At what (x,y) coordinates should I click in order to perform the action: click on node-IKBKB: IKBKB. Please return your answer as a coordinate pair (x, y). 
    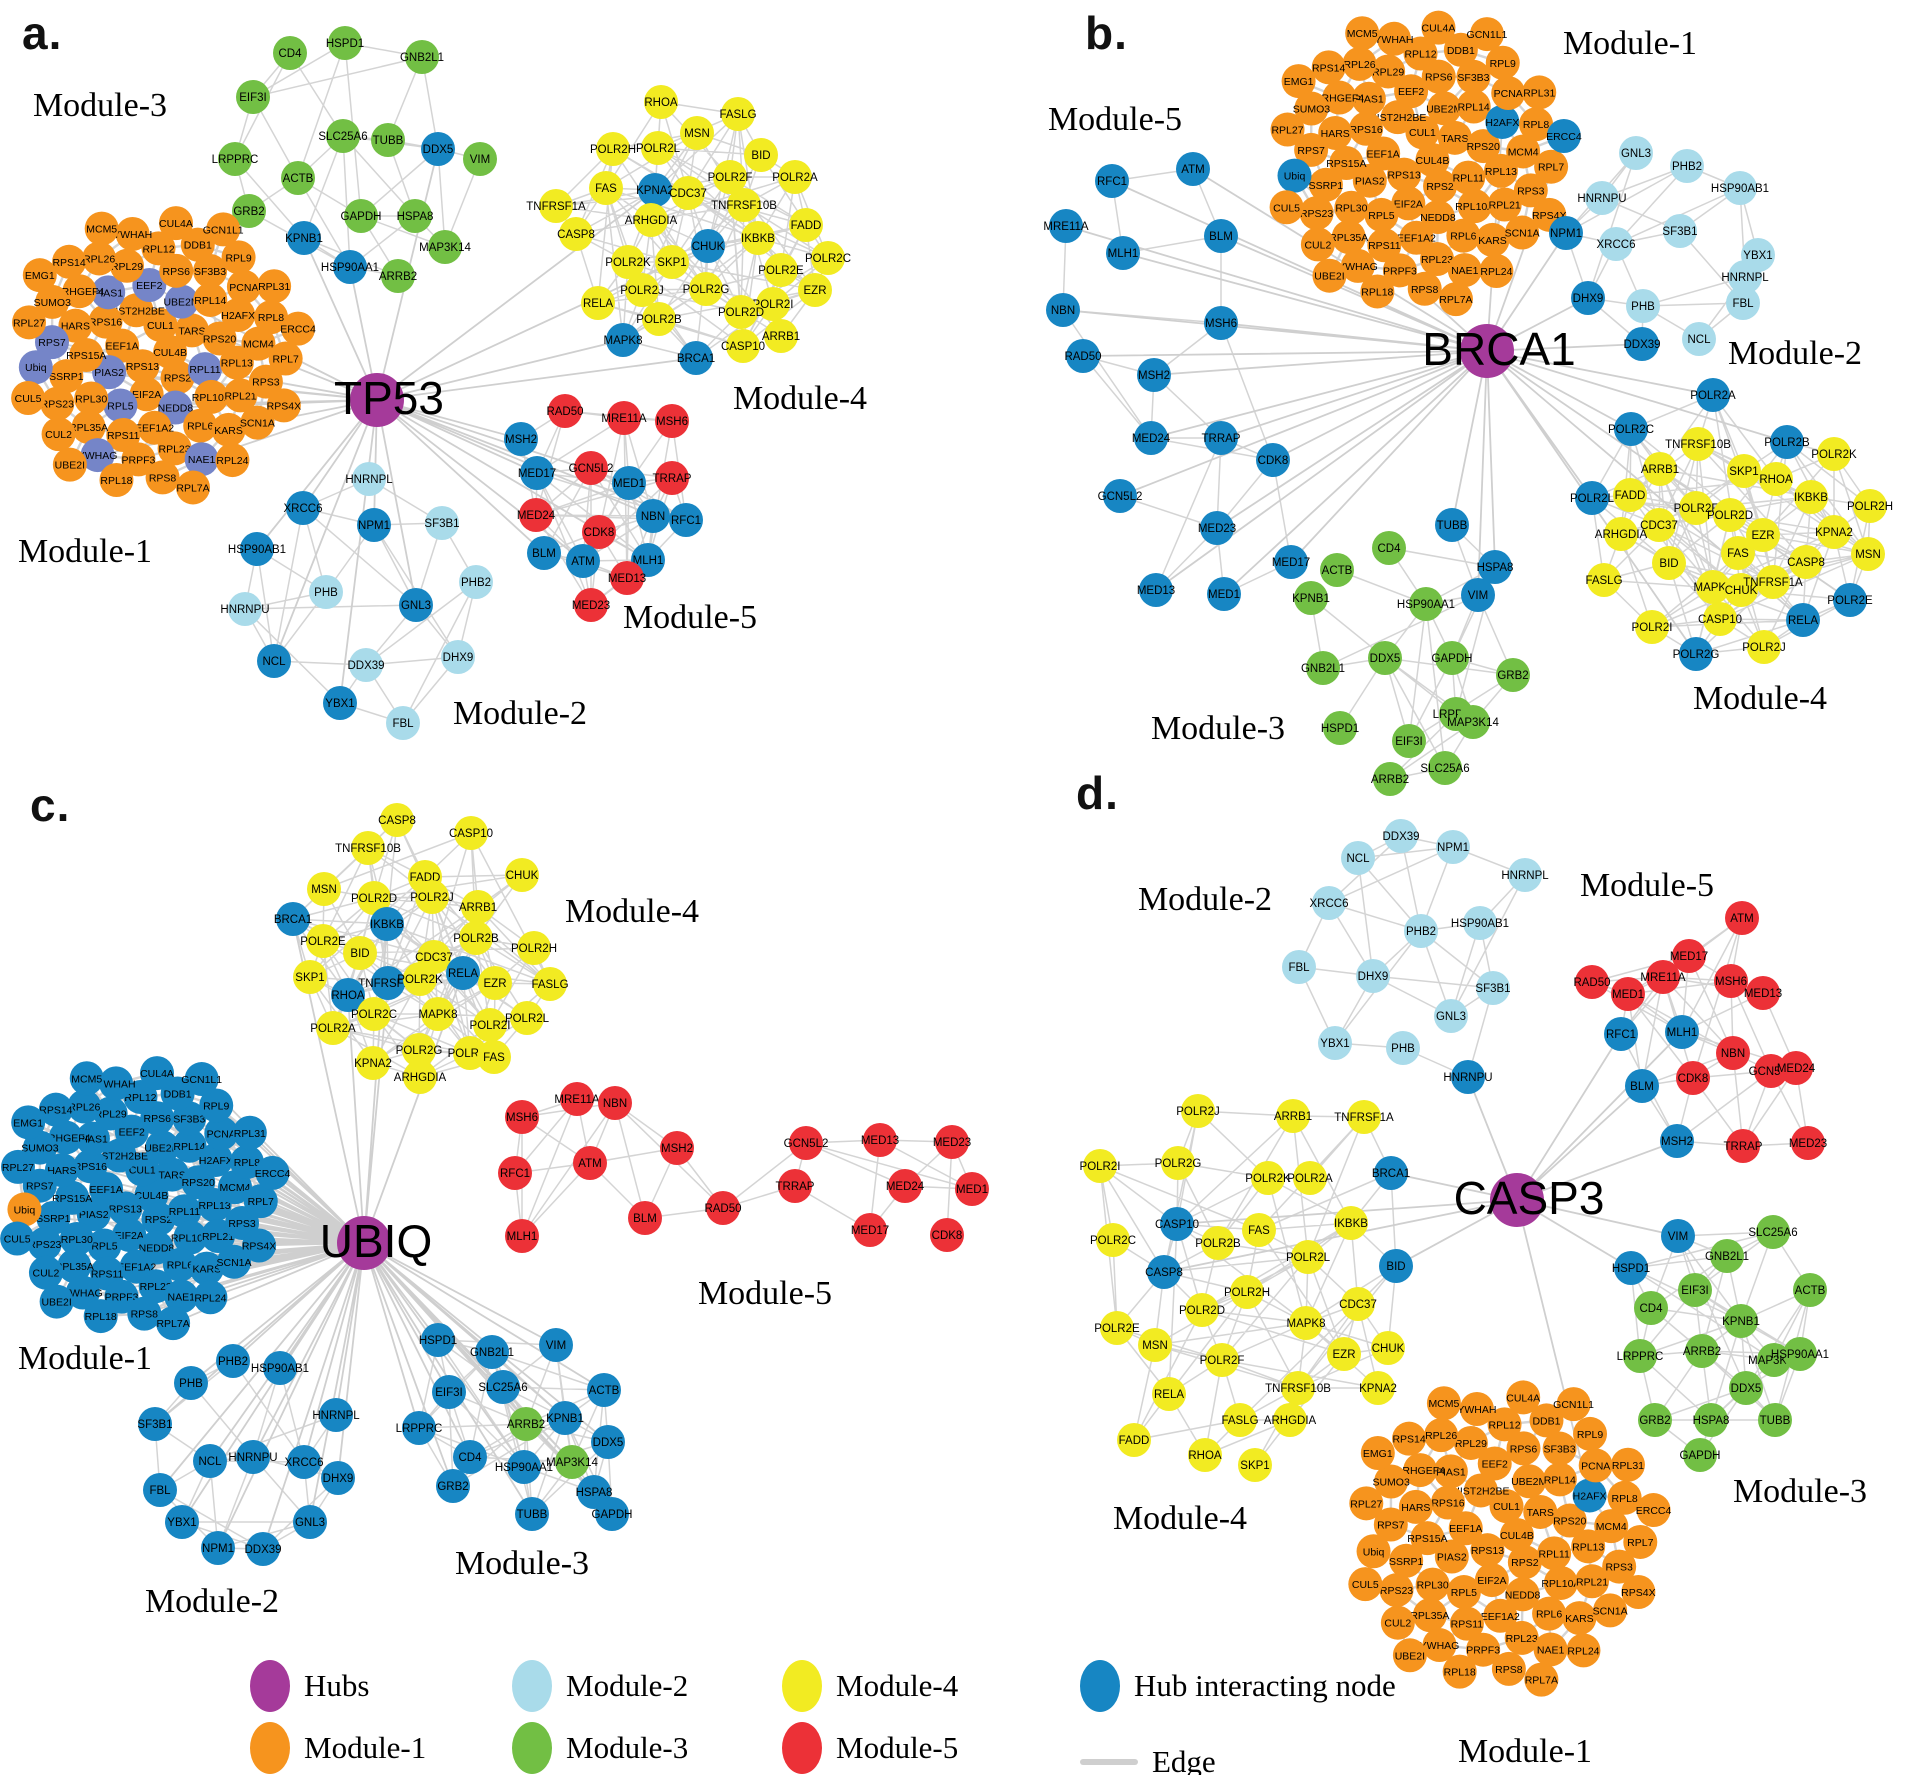
    Looking at the image, I should click on (387, 924).